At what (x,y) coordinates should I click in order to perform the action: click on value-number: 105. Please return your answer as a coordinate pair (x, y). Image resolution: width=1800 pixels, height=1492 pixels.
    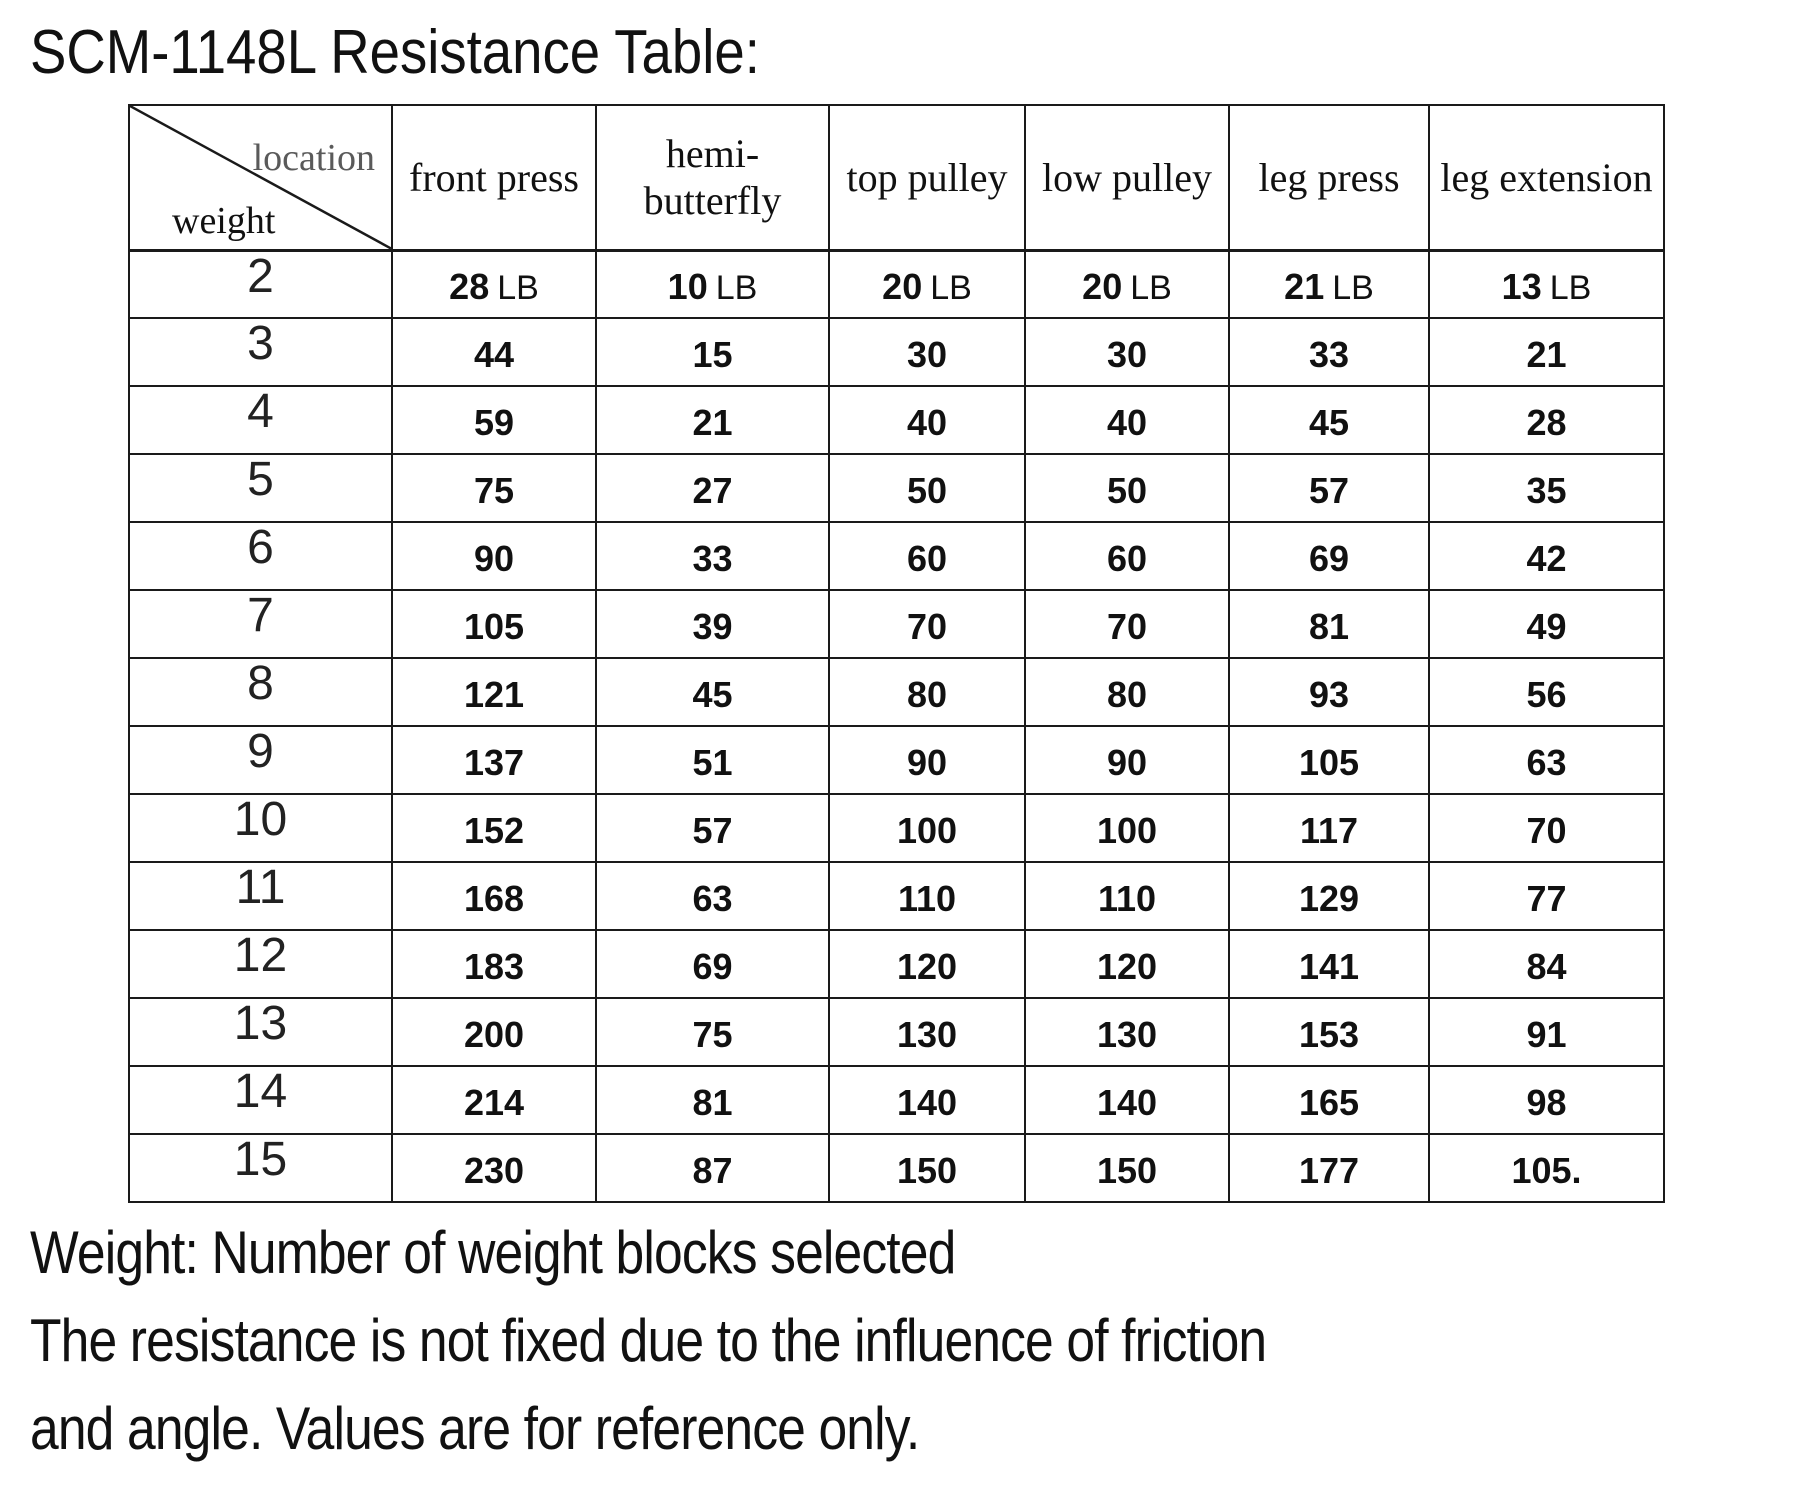
    Looking at the image, I should click on (494, 626).